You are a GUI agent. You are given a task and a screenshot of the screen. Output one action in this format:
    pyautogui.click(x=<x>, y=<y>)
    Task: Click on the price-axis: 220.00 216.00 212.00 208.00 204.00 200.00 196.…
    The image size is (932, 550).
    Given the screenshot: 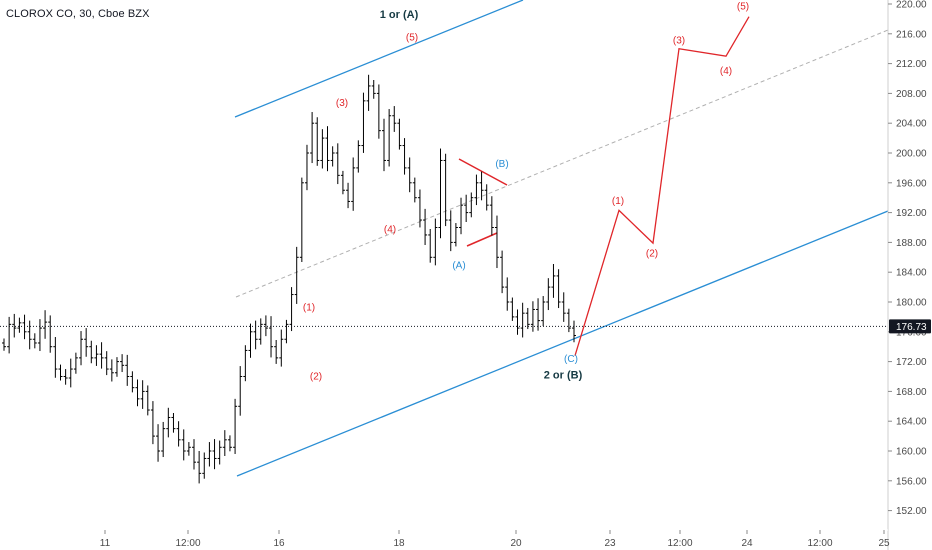 What is the action you would take?
    pyautogui.click(x=907, y=258)
    